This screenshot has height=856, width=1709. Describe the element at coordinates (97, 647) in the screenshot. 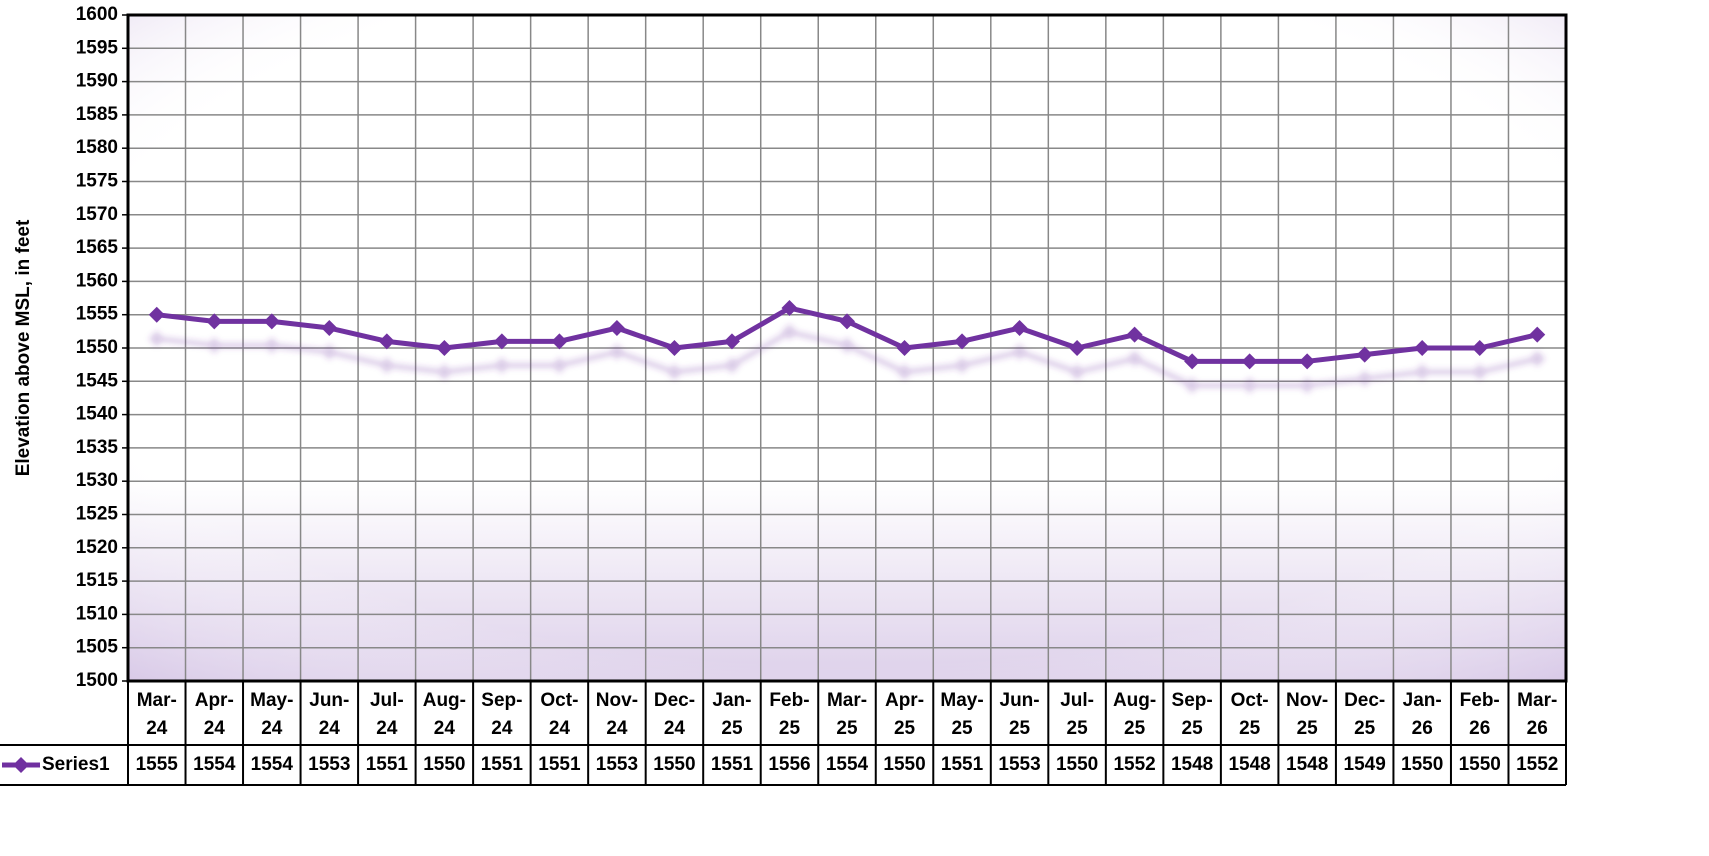

I see `y-tick-label: 1505` at that location.